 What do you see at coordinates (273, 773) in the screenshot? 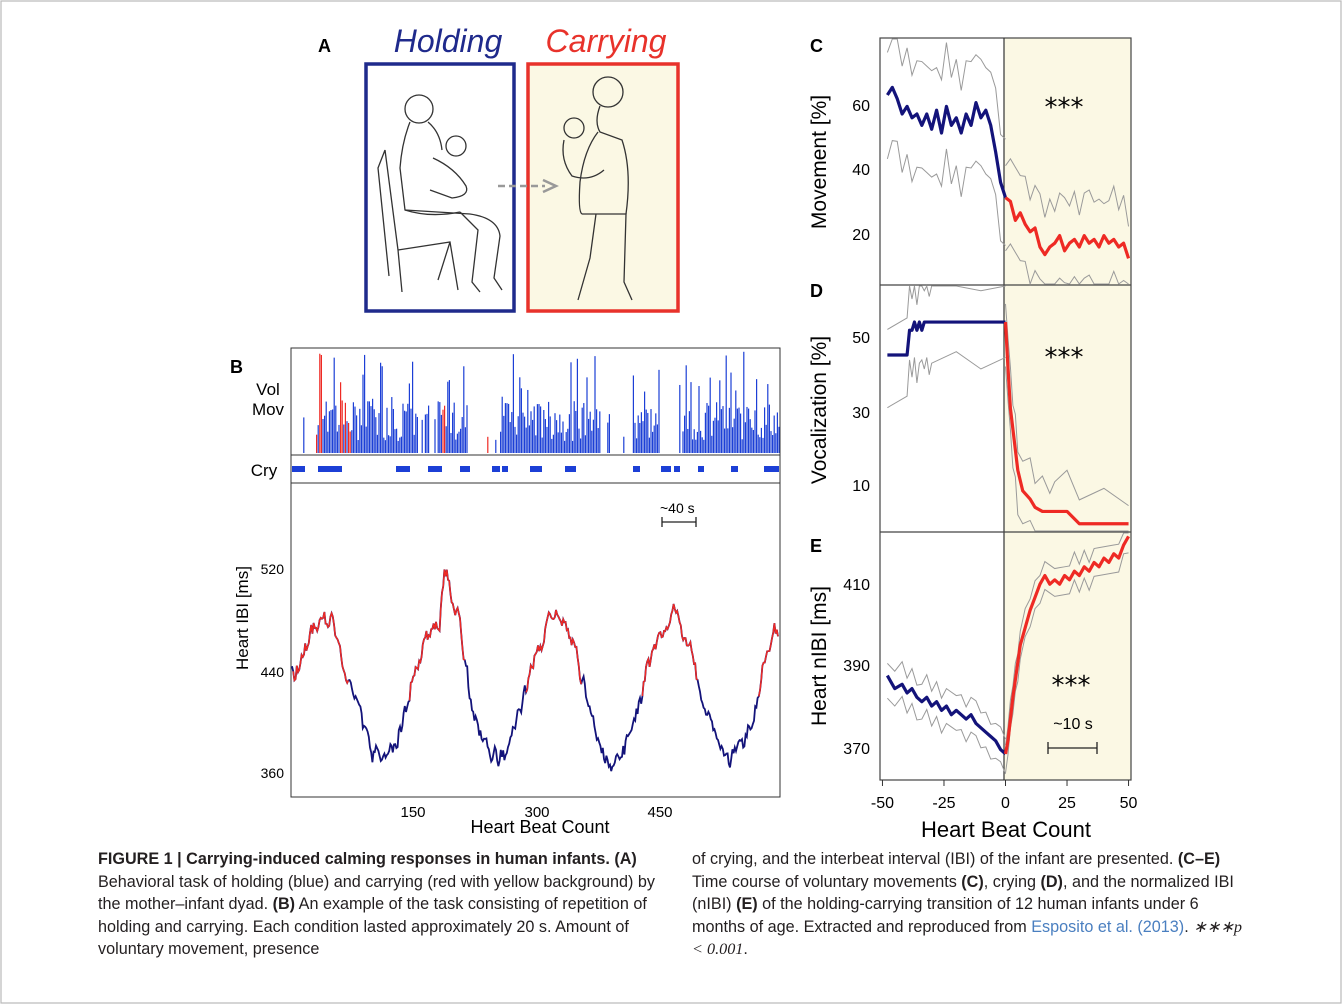
I see `panel-b-ytick-360: 360` at bounding box center [273, 773].